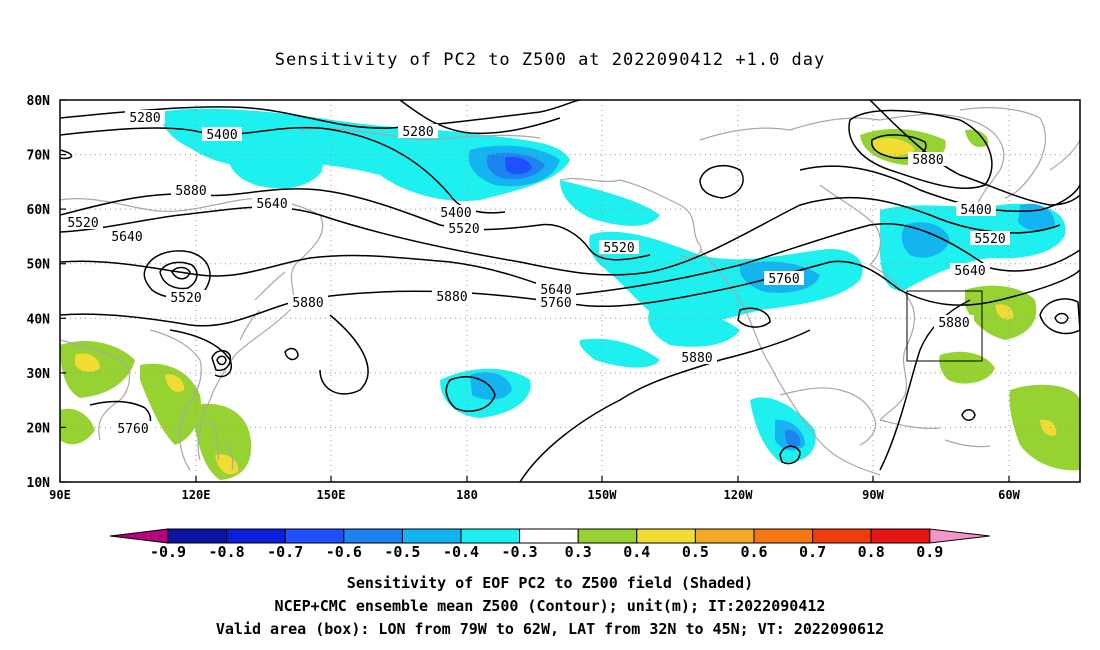 The width and height of the screenshot is (1100, 650). What do you see at coordinates (871, 552) in the screenshot?
I see `colorbar-label: 0.8` at bounding box center [871, 552].